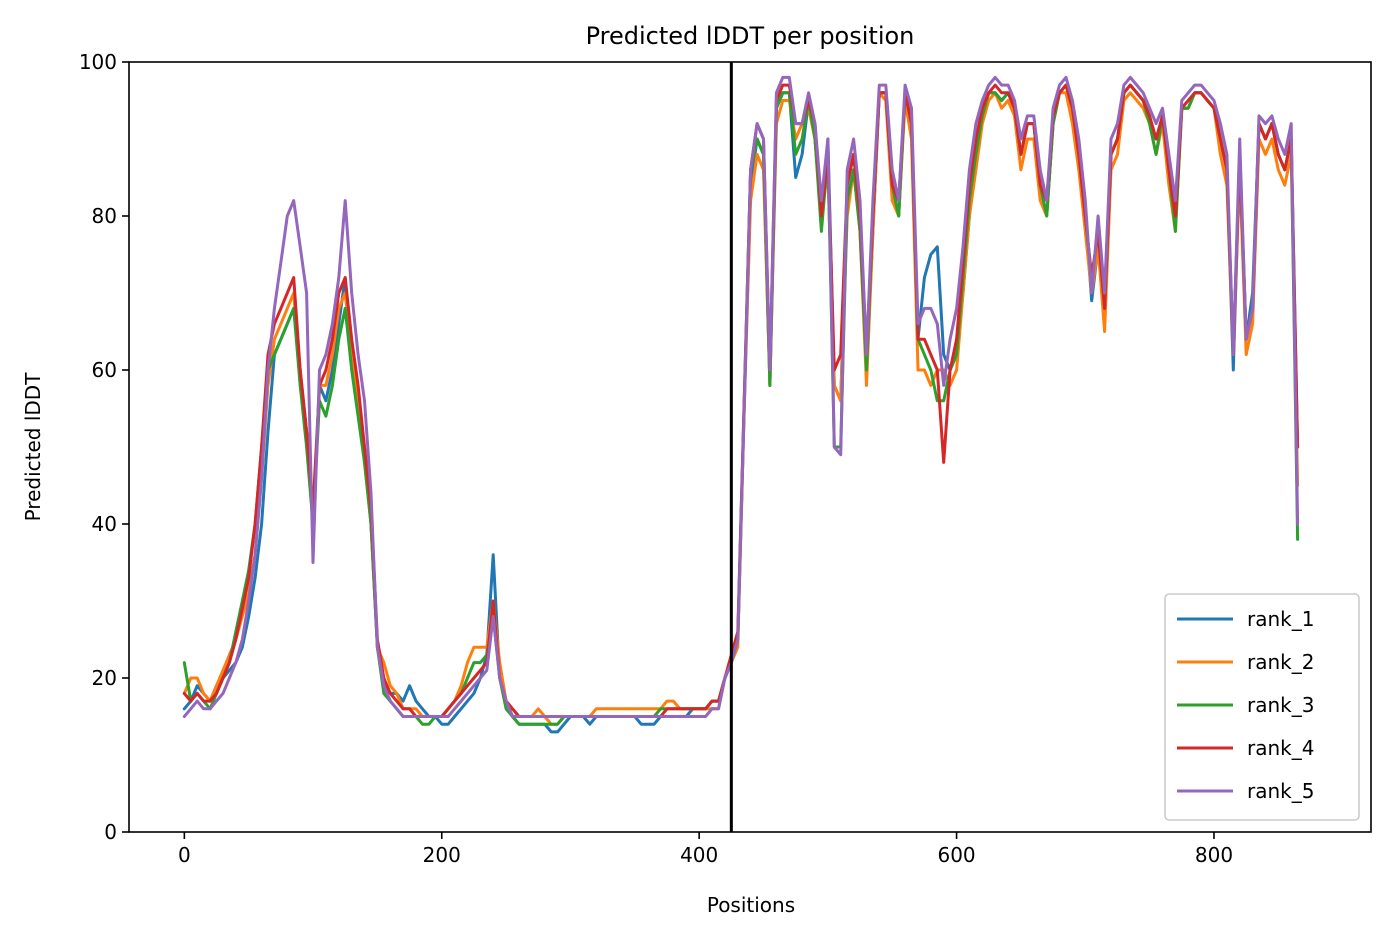 The width and height of the screenshot is (1391, 939). I want to click on y-tick-label: 100, so click(98, 62).